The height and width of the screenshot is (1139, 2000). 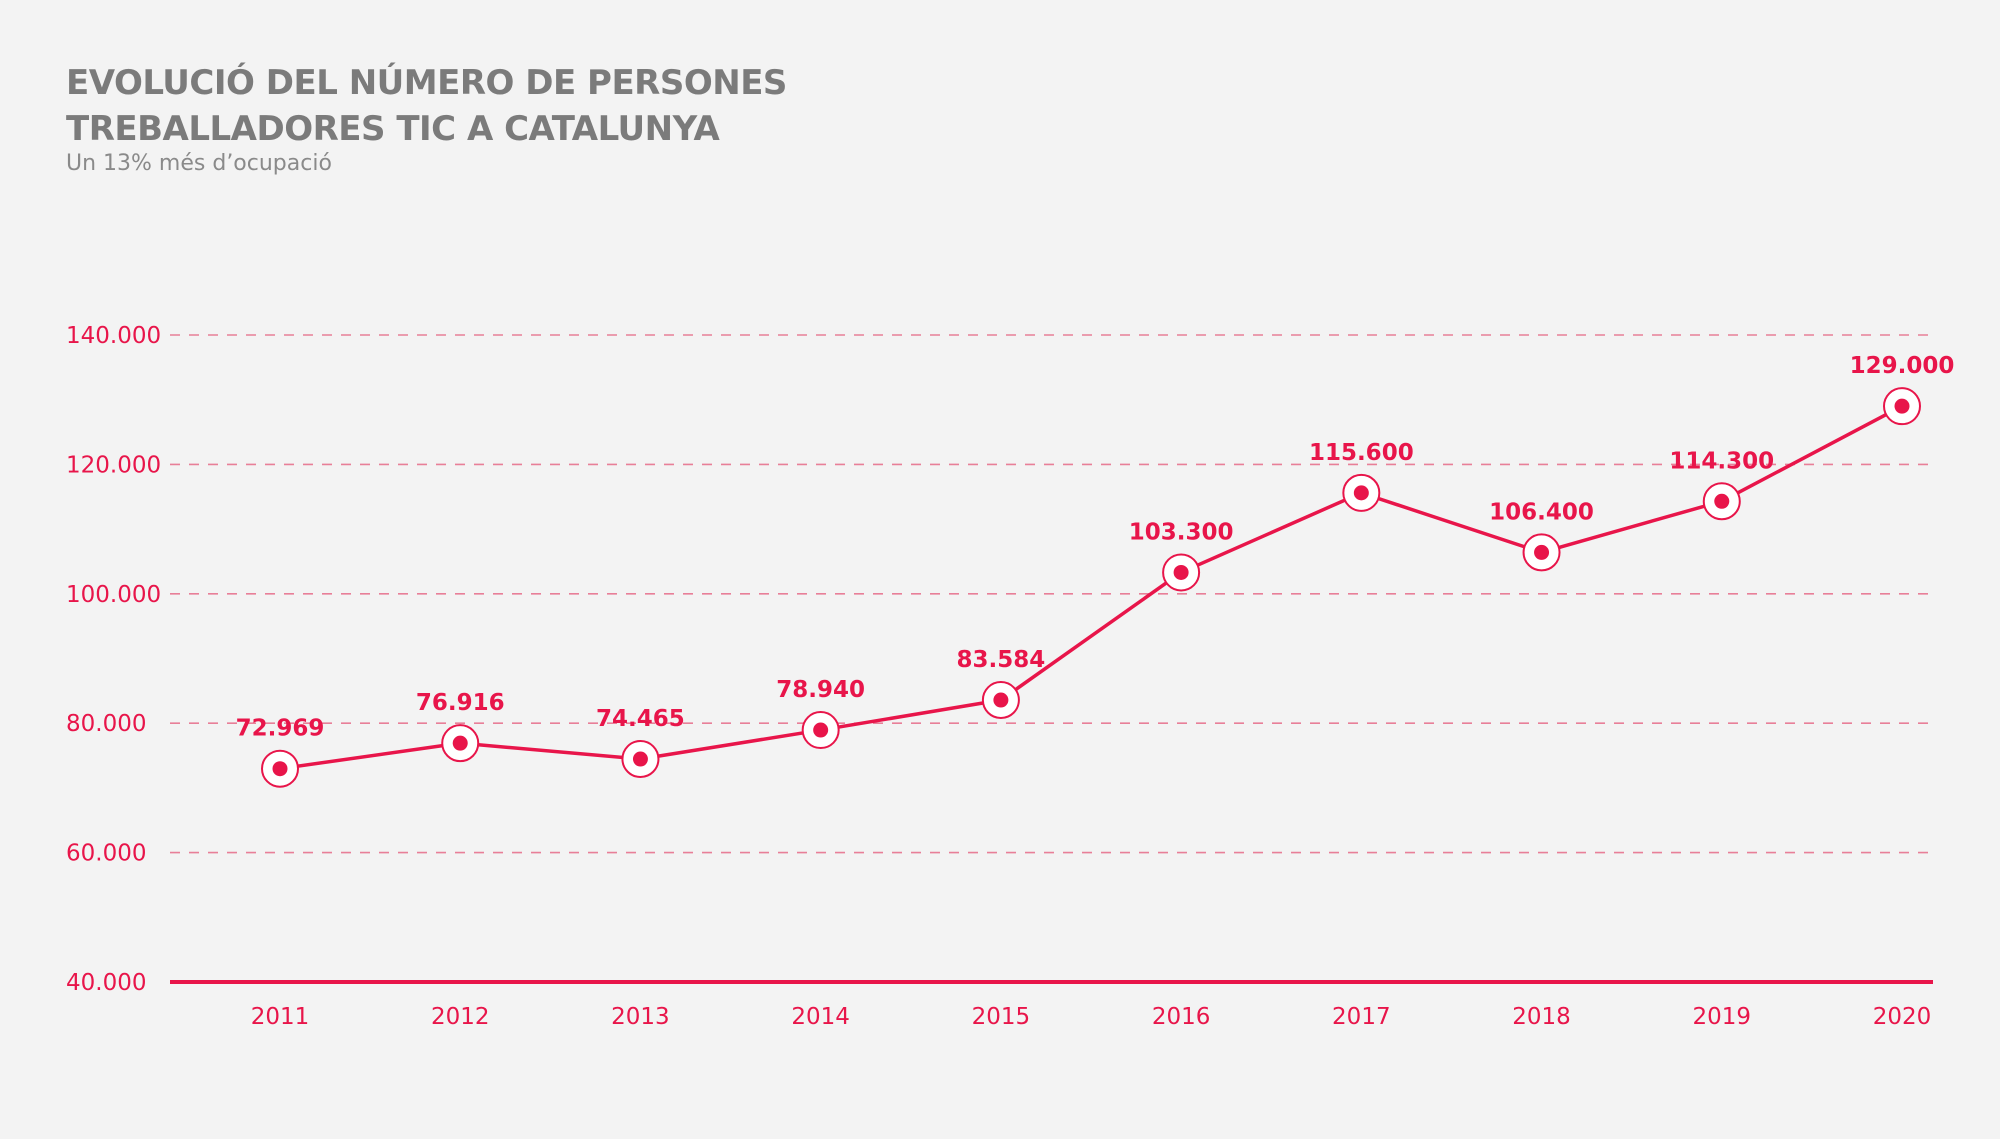 What do you see at coordinates (820, 690) in the screenshot?
I see `data-label: 78.940` at bounding box center [820, 690].